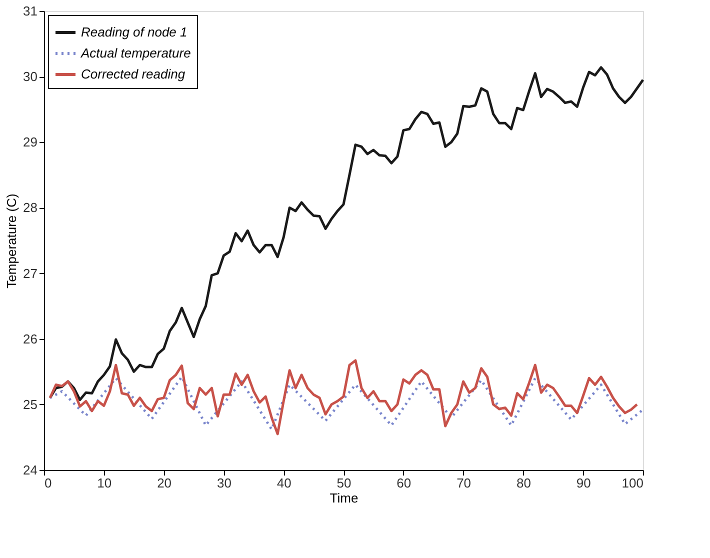 Image resolution: width=710 pixels, height=558 pixels. Describe the element at coordinates (583, 483) in the screenshot. I see `x-tick-label: 90` at that location.